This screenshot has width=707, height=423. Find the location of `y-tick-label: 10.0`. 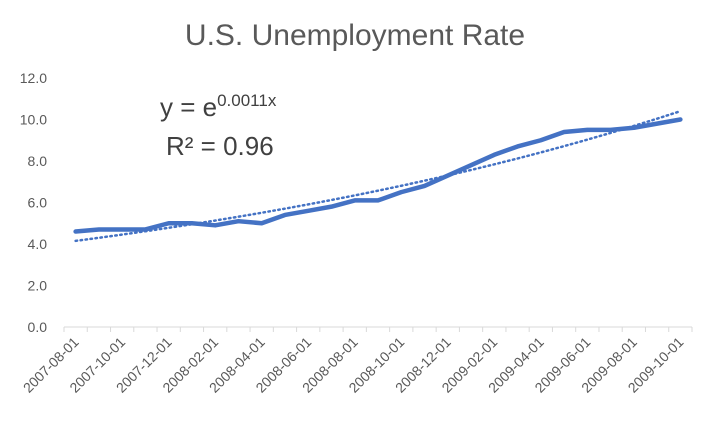

y-tick-label: 10.0 is located at coordinates (33, 120).